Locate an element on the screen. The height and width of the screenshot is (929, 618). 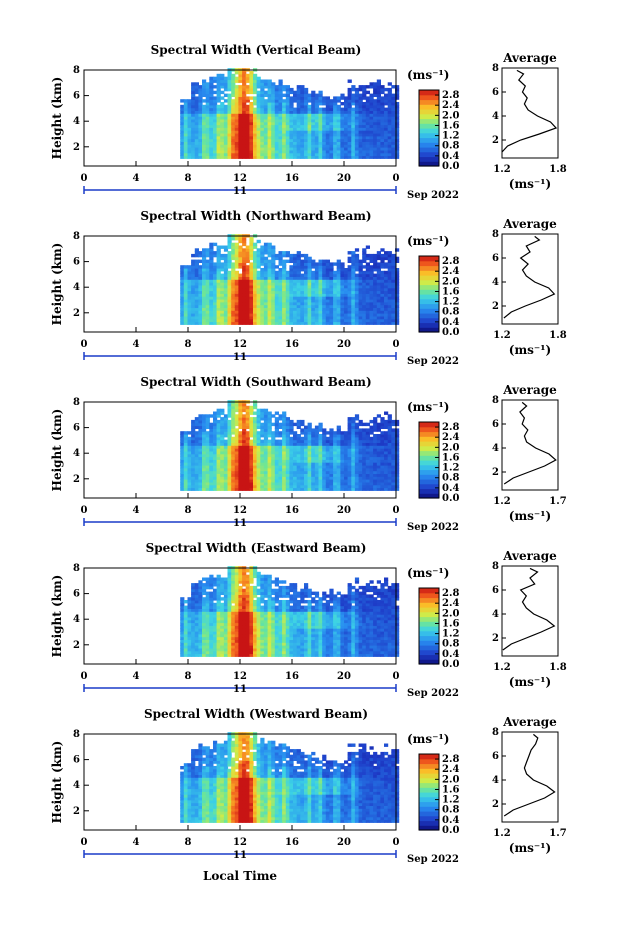
colorbar-tick-label: 2.8 is located at coordinates (450, 427).